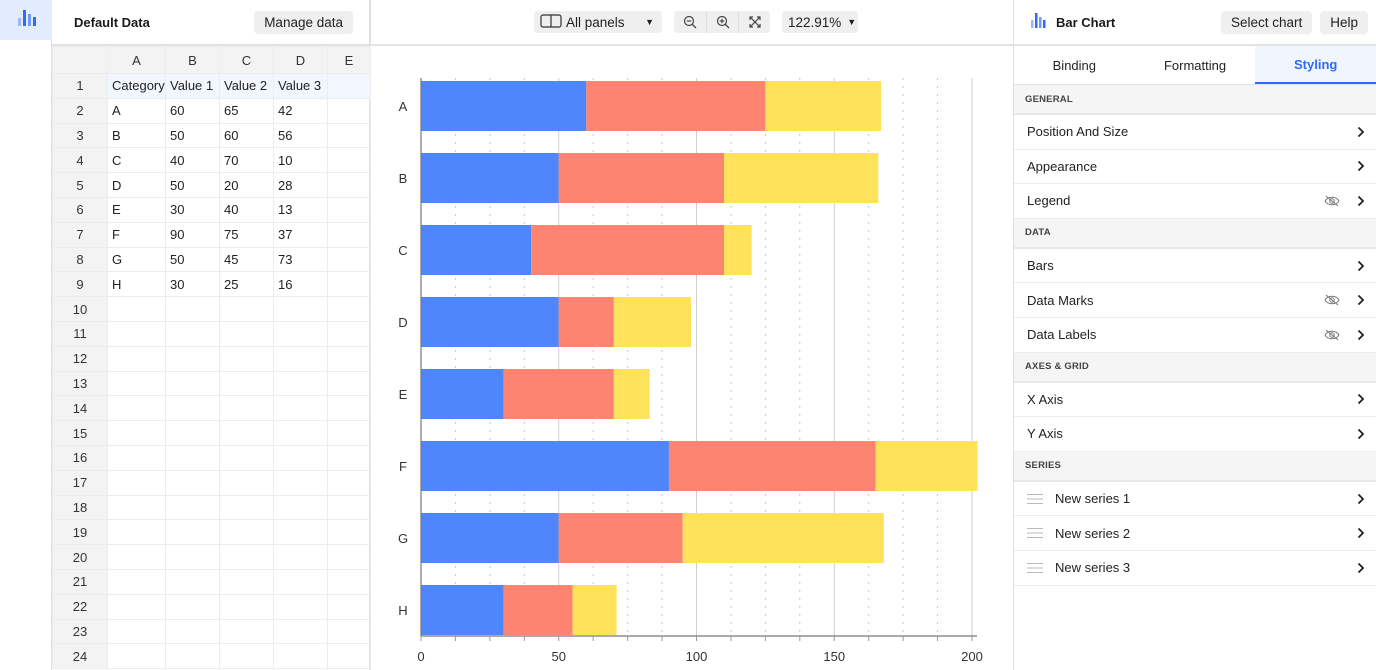  Describe the element at coordinates (349, 60) in the screenshot. I see `column-header: E` at that location.